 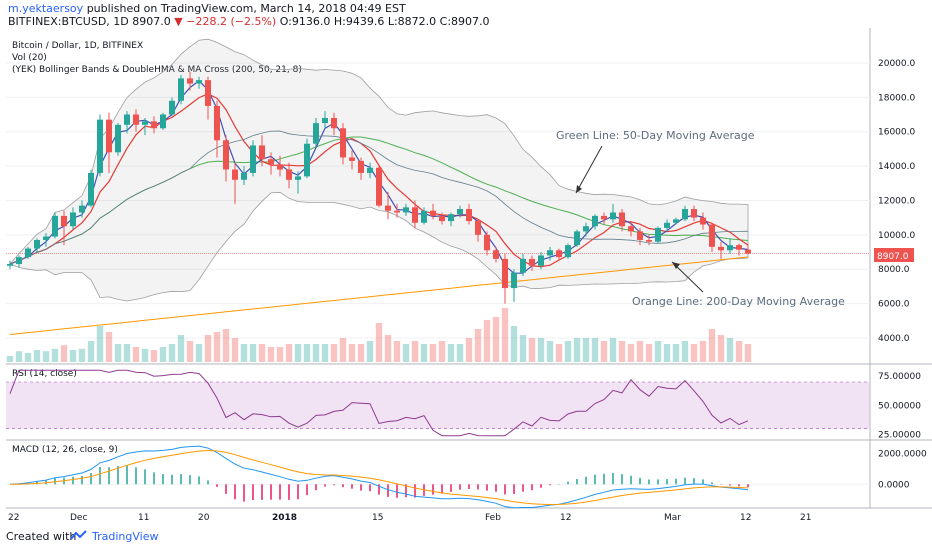 I want to click on legend-title: Bitcoin / Dollar, 1D, BITFINEX, so click(x=77, y=46).